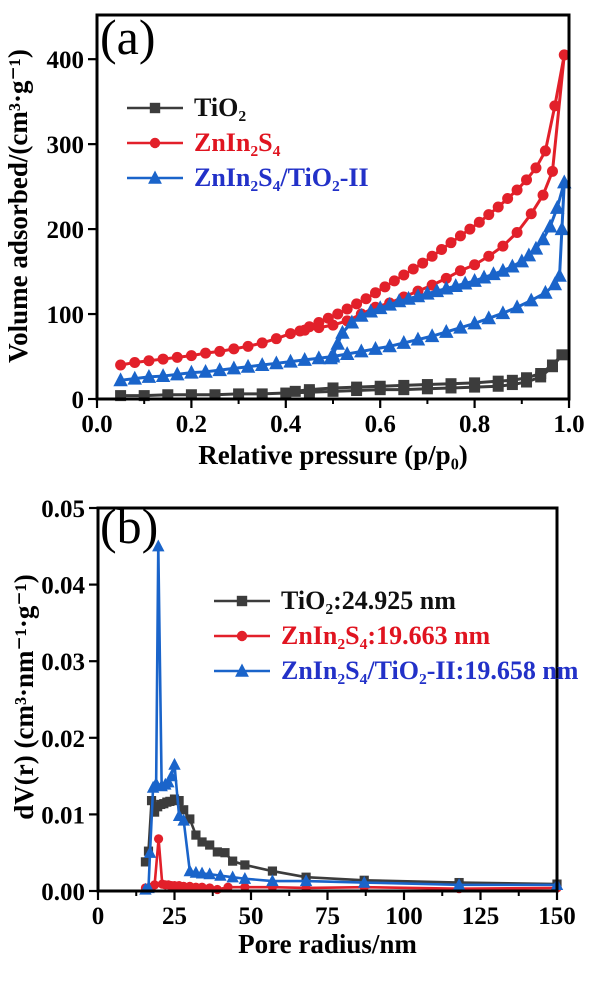  What do you see at coordinates (78, 400) in the screenshot?
I see `y-tick-label: 0` at bounding box center [78, 400].